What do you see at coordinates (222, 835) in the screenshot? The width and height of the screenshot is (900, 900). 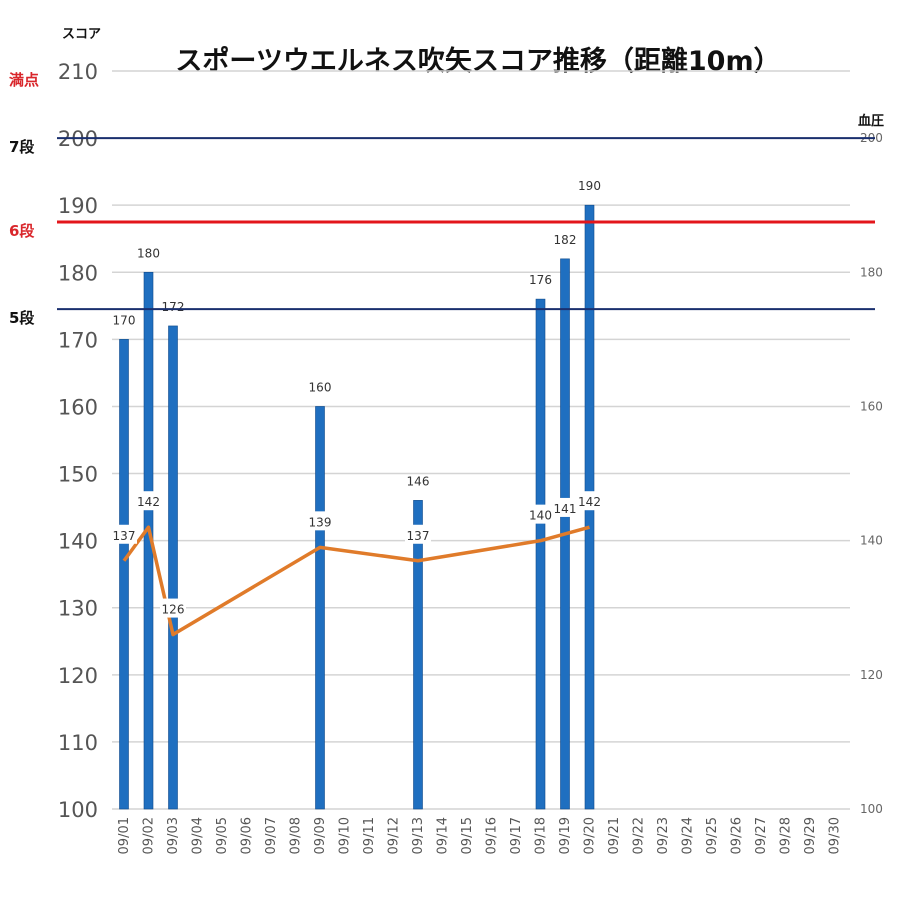 I see `x-tick-label: 09/05` at bounding box center [222, 835].